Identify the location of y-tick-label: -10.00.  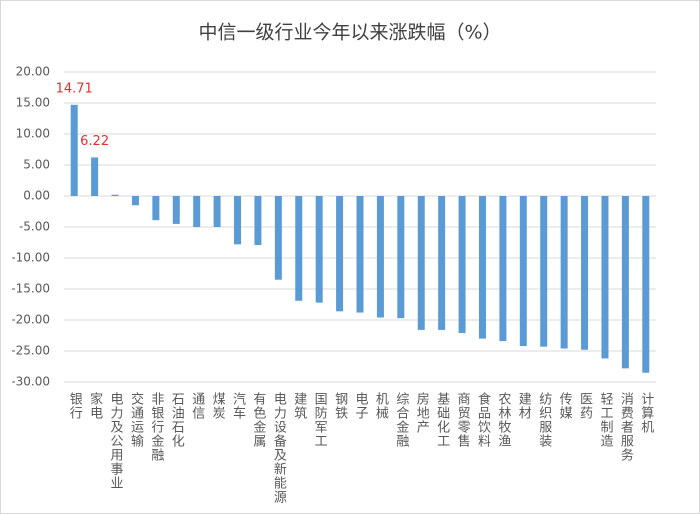
(30, 258).